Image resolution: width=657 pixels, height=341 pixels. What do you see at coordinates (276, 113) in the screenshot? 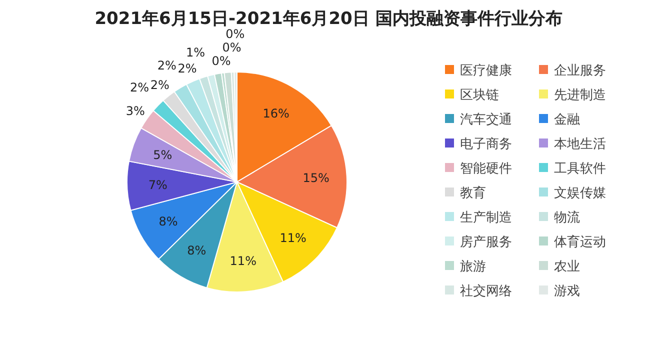
I see `data-label: 16%` at bounding box center [276, 113].